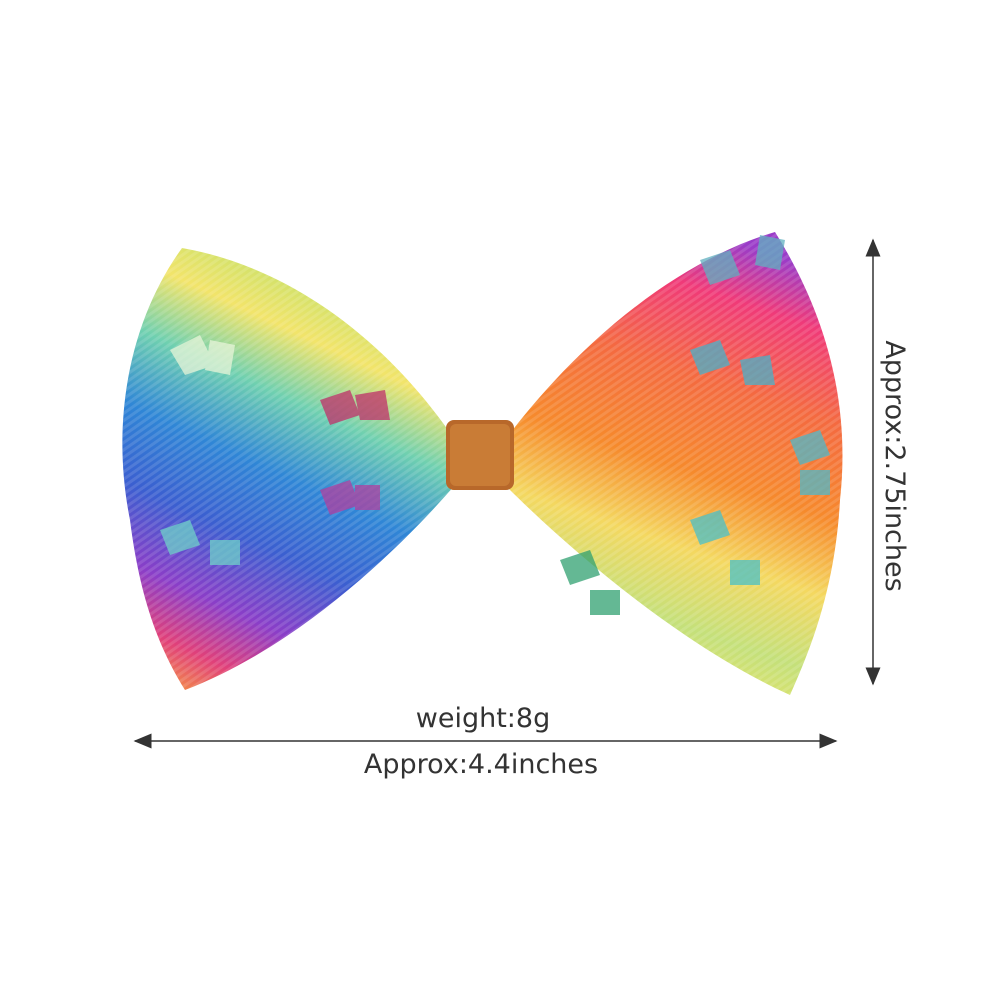  Describe the element at coordinates (894, 465) in the screenshot. I see `height-label: Approx:2.75inches` at that location.